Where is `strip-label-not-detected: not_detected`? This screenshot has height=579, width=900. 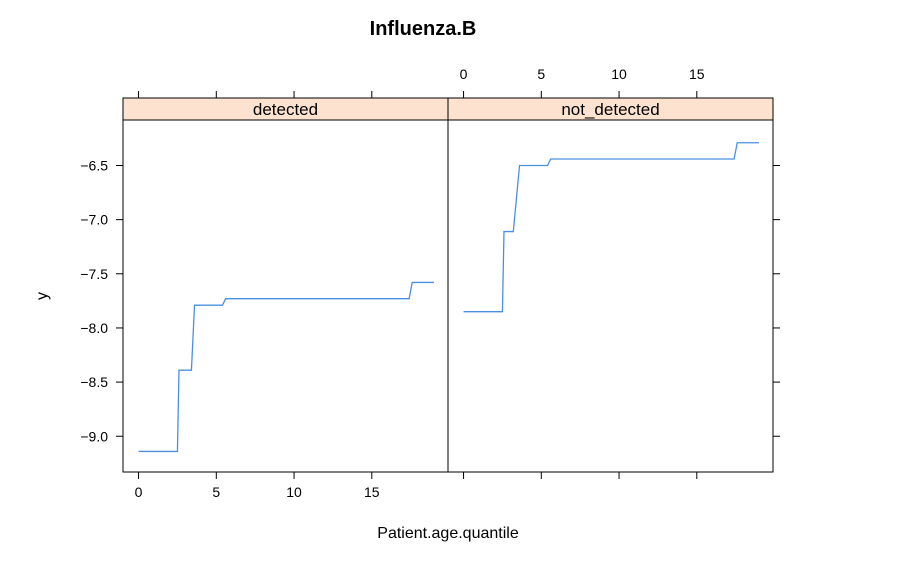 strip-label-not-detected: not_detected is located at coordinates (610, 109).